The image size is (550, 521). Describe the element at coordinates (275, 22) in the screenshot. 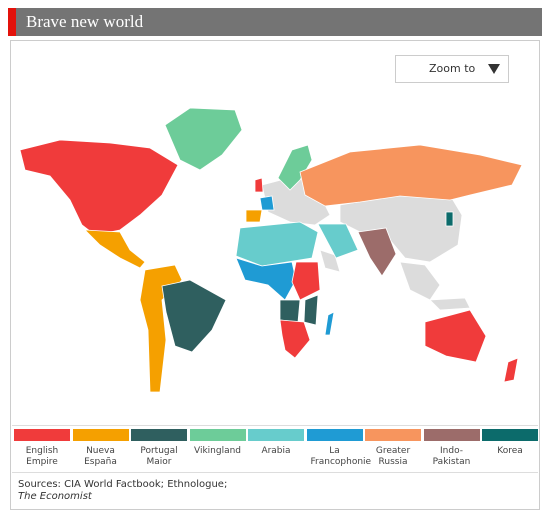

I see `title-bar: Brave new world` at that location.